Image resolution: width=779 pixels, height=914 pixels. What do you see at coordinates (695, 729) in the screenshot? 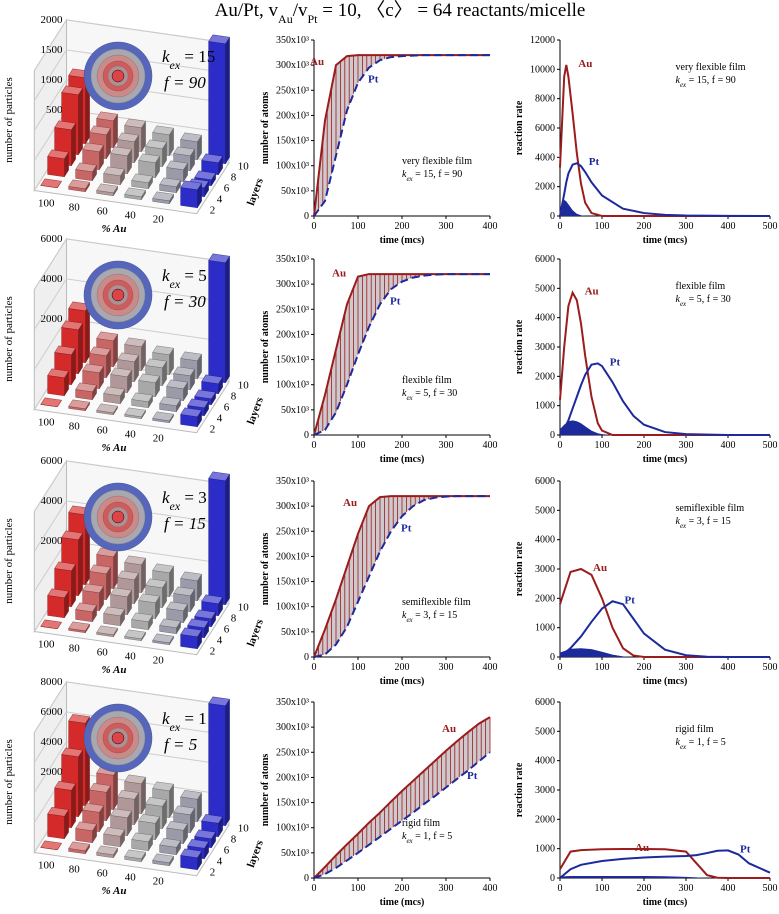
I see `annotation: rigid film` at bounding box center [695, 729].